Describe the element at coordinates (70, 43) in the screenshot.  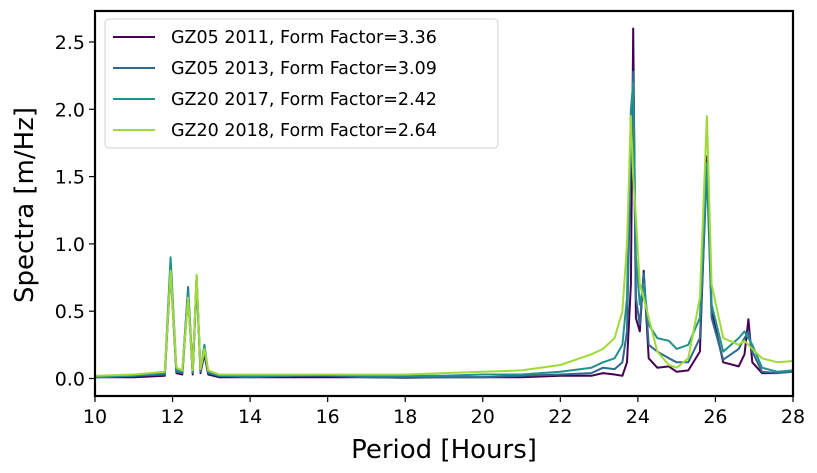
I see `y-tick-label: 2.5` at that location.